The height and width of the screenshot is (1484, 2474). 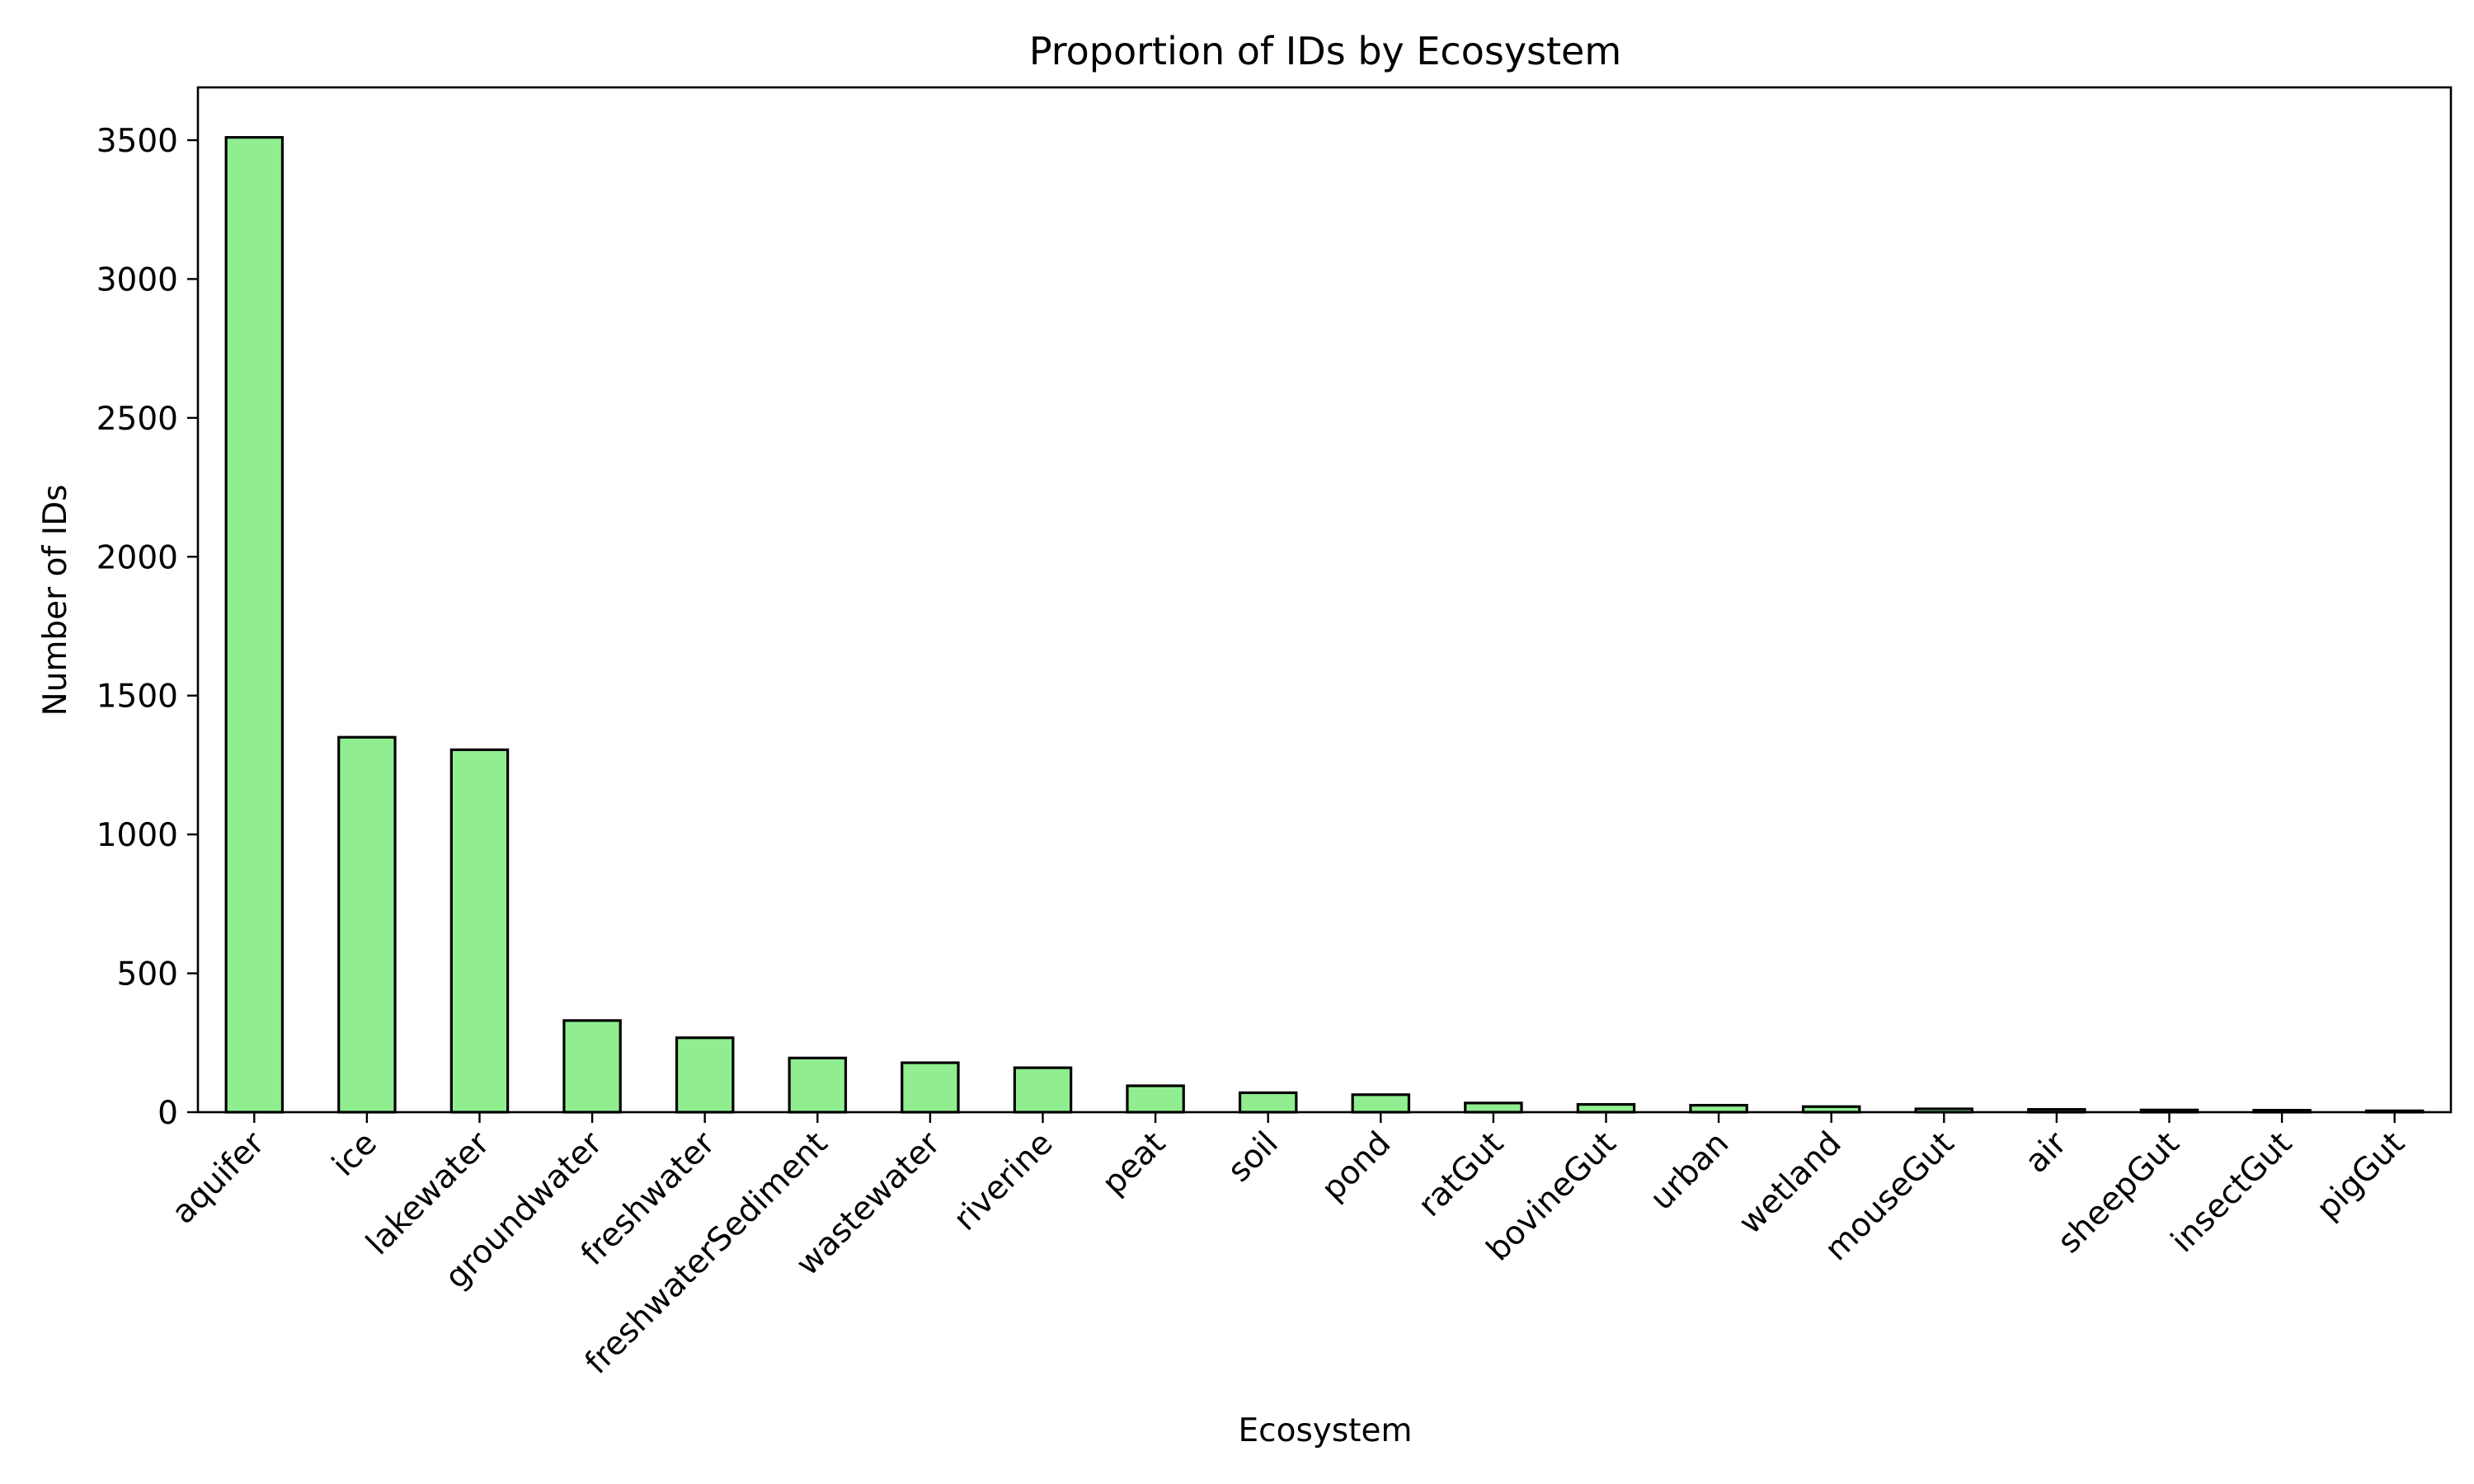 I want to click on y-tick-label-1000: 1000, so click(x=137, y=835).